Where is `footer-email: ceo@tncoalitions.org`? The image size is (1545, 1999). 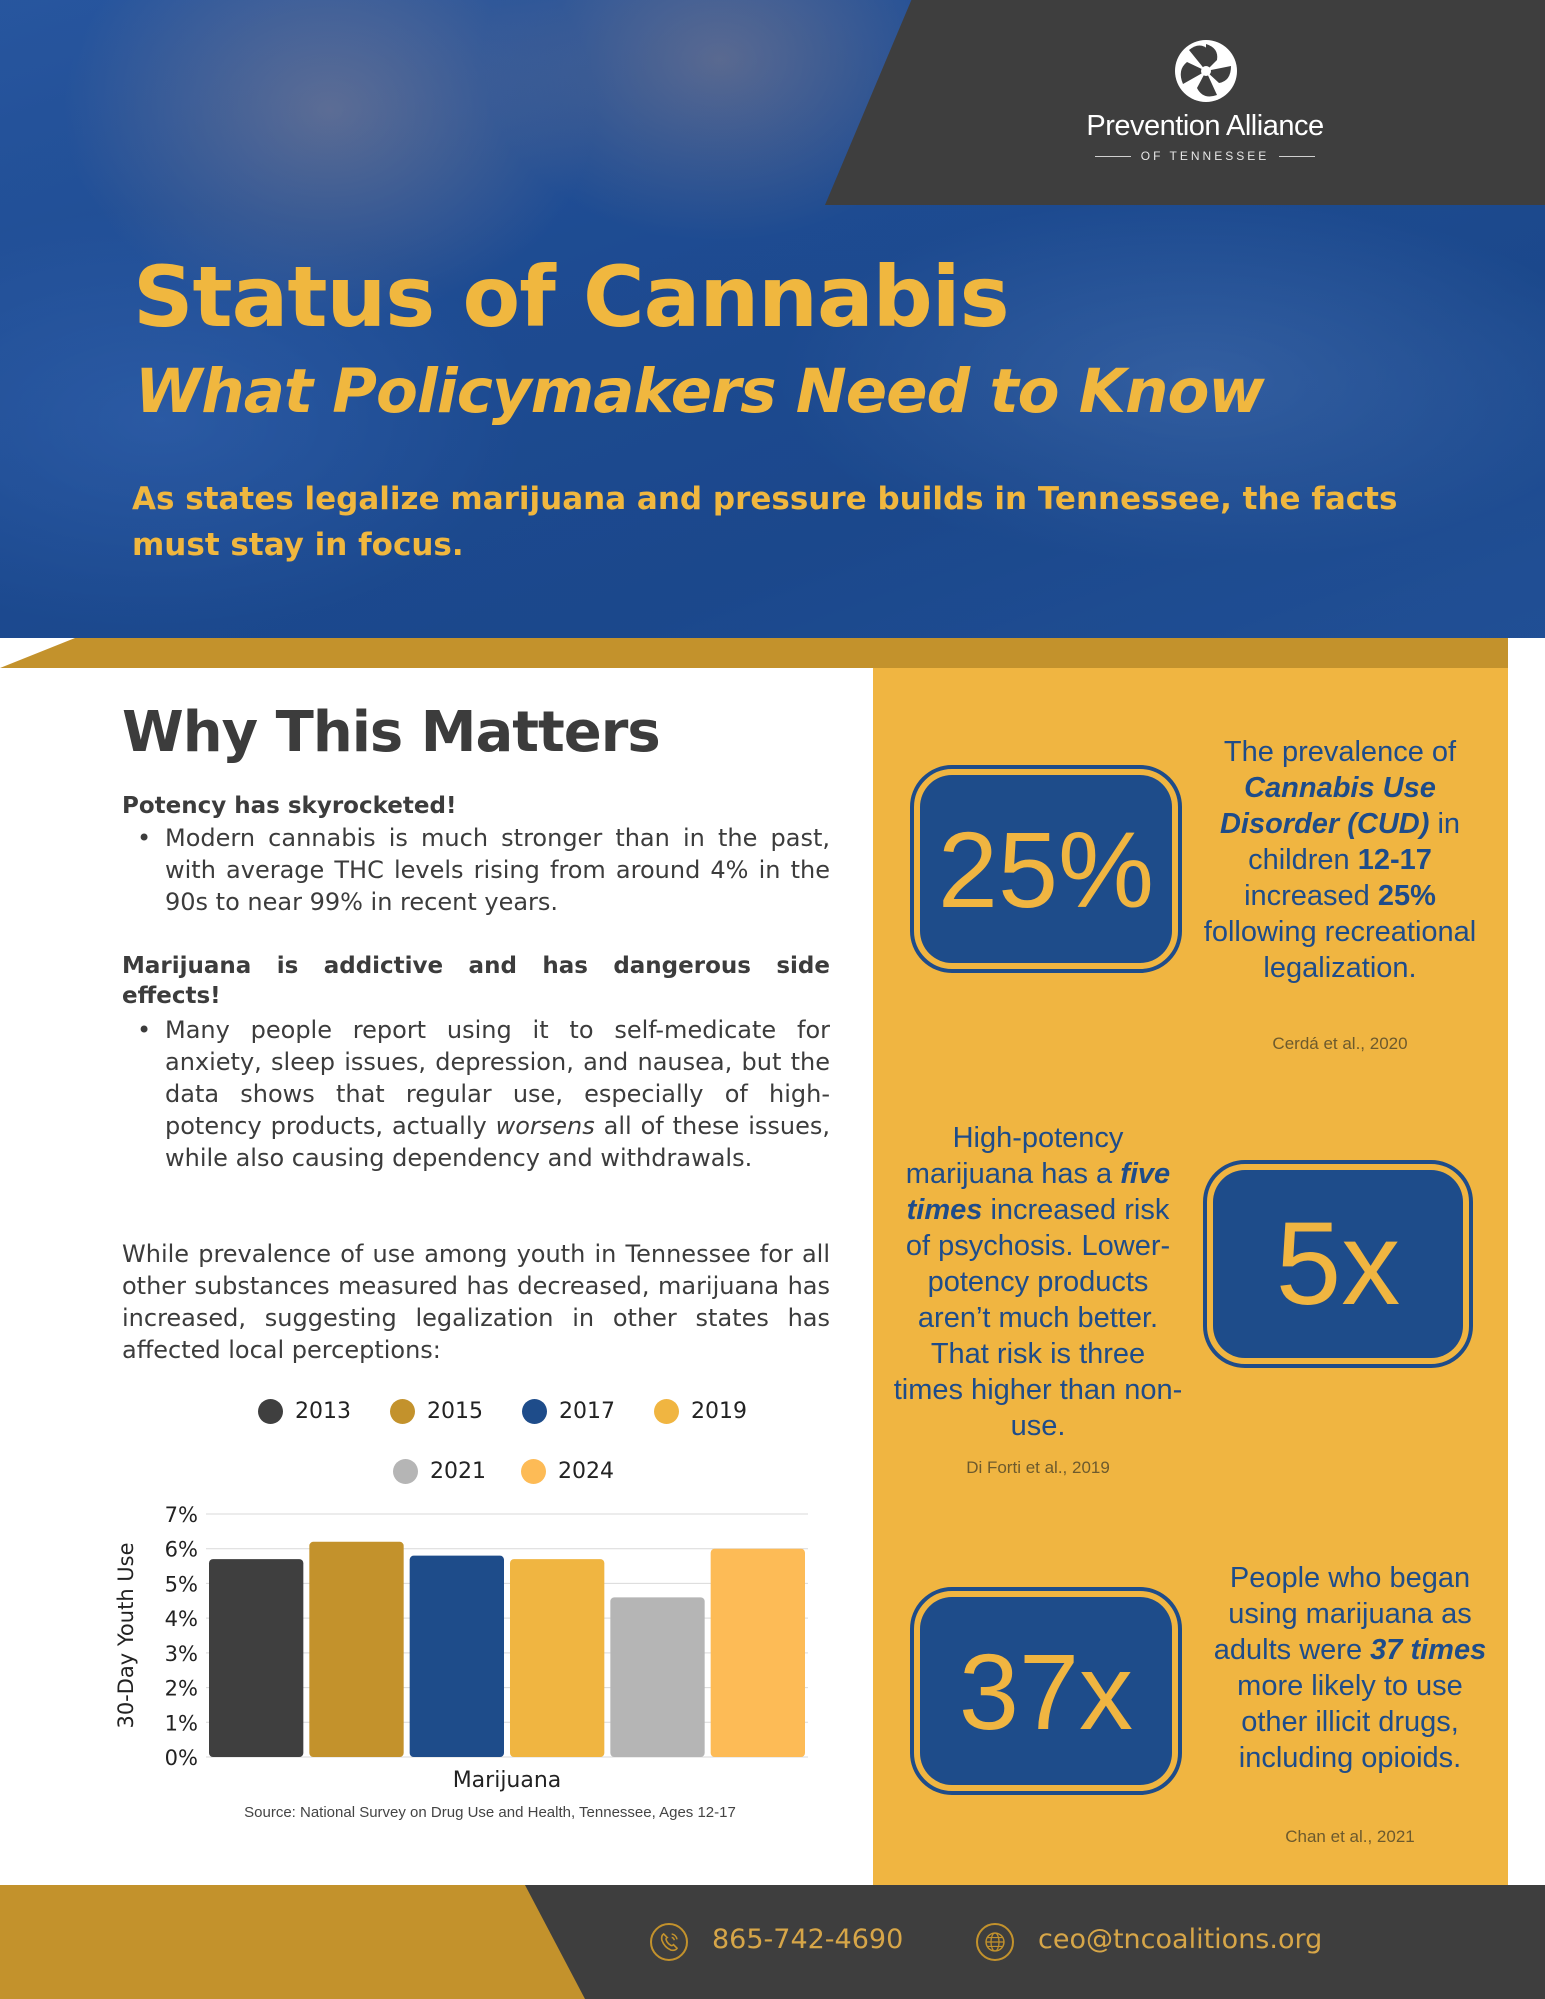
footer-email: ceo@tncoalitions.org is located at coordinates (1180, 1939).